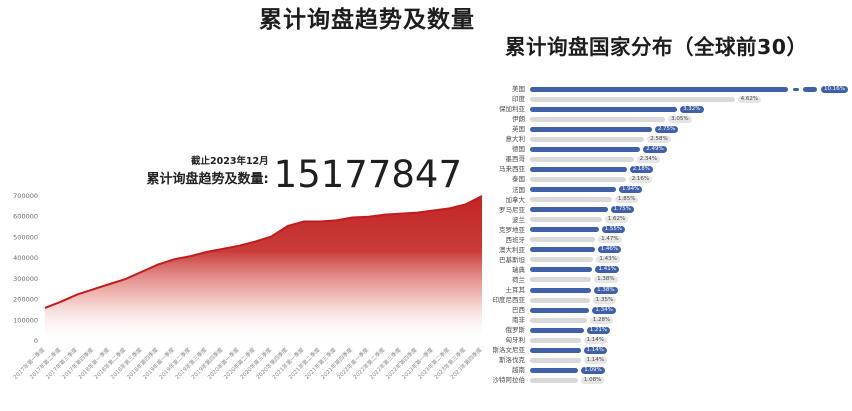 This screenshot has height=411, width=852. I want to click on value-badge: 2.49%, so click(655, 149).